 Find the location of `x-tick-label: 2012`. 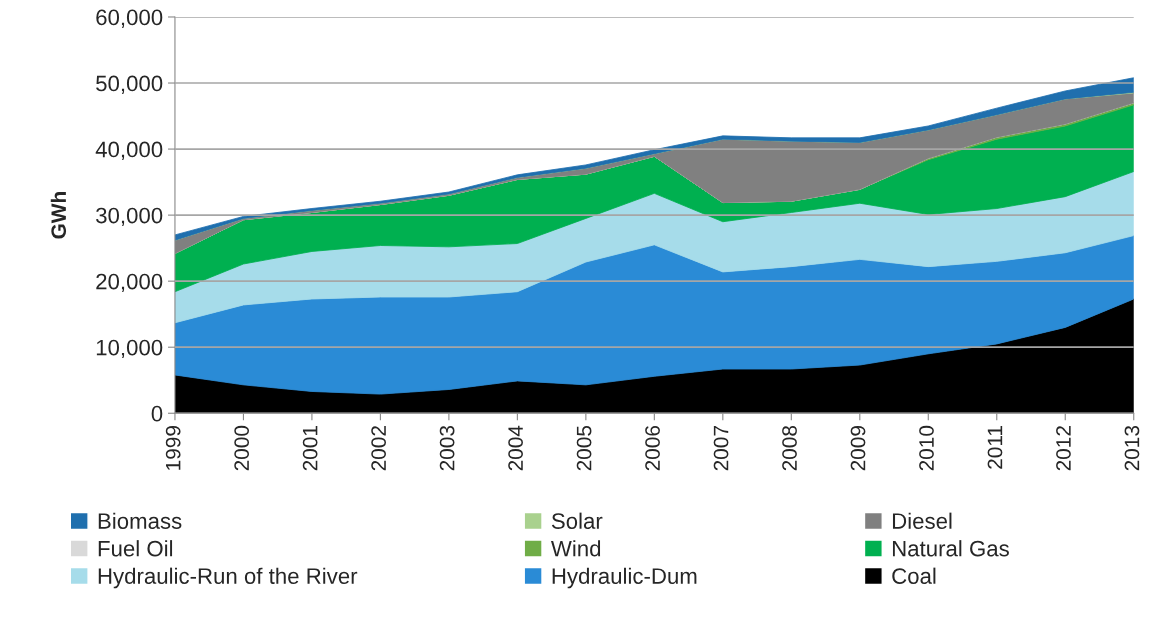

x-tick-label: 2012 is located at coordinates (1063, 448).